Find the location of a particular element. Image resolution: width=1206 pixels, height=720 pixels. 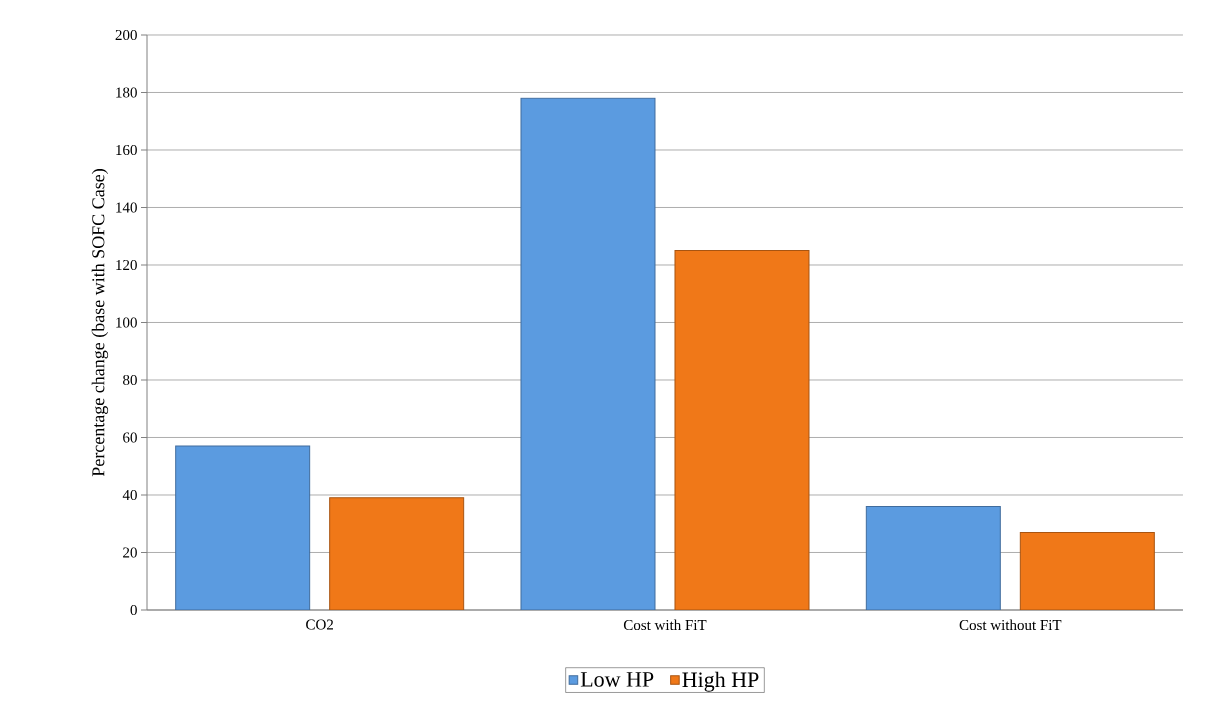

y-tick-label: 180 is located at coordinates (126, 92).